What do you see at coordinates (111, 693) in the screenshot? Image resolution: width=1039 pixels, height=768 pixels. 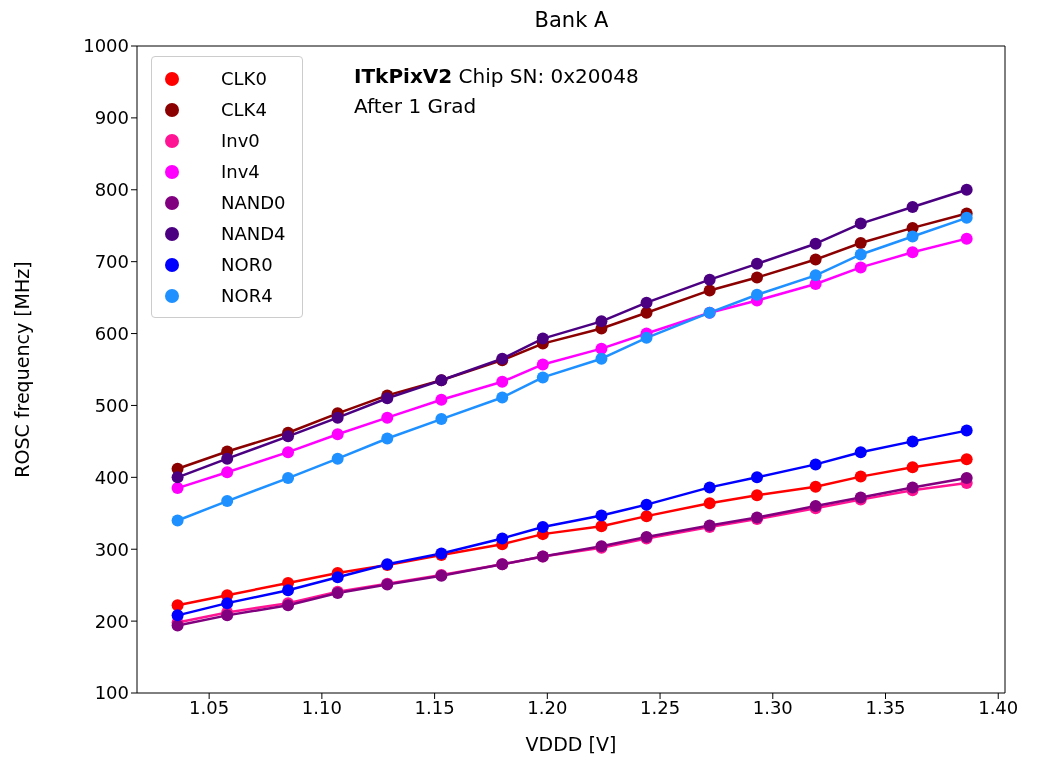 I see `y-tick-label: 100` at bounding box center [111, 693].